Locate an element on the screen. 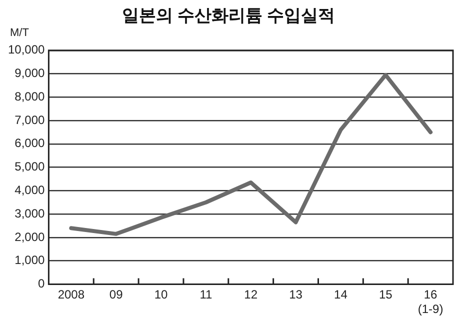  y-tick-label: 0 is located at coordinates (42, 283).